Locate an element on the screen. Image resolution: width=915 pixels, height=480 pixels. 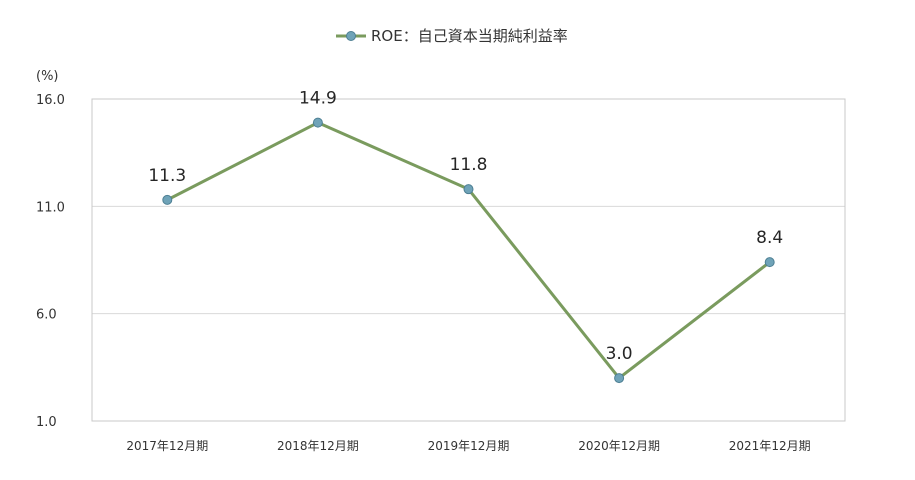
y-tick-label: 6.0 is located at coordinates (46, 315).